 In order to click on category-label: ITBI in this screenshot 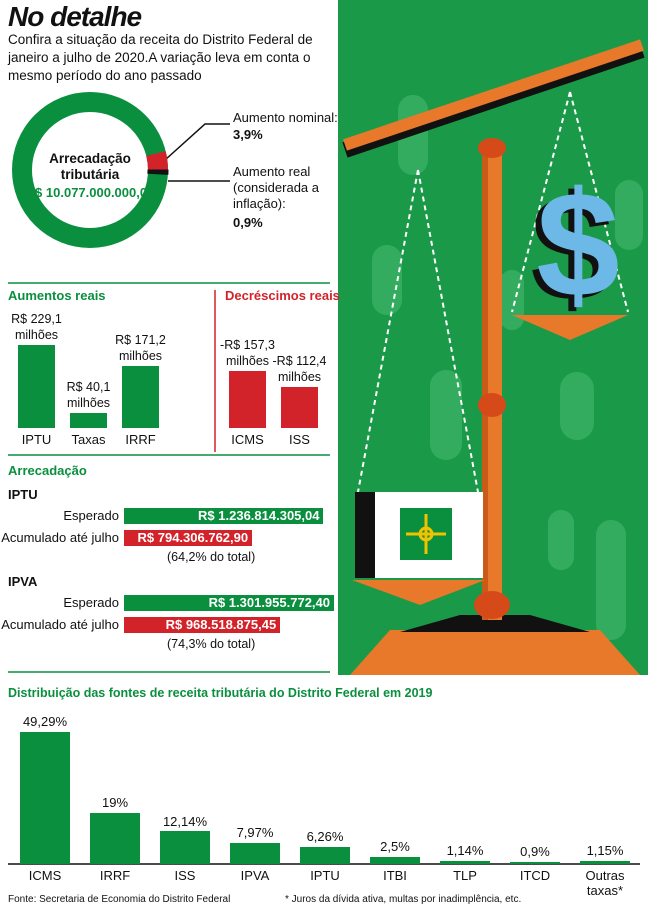, I will do `click(395, 875)`.